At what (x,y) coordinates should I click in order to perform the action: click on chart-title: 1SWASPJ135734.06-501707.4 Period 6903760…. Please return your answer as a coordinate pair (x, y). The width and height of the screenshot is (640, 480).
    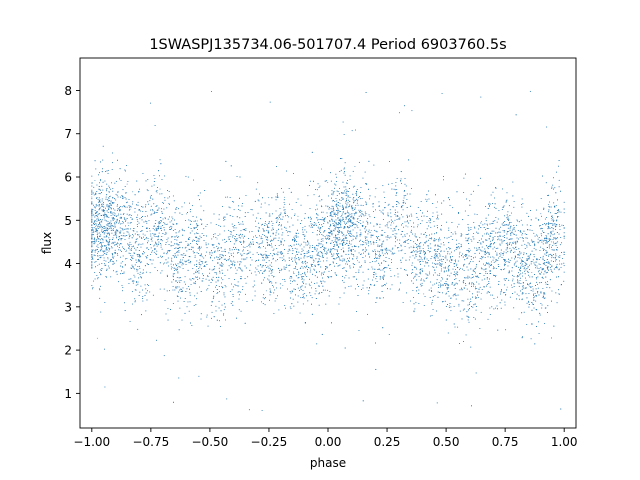
    Looking at the image, I should click on (327, 45).